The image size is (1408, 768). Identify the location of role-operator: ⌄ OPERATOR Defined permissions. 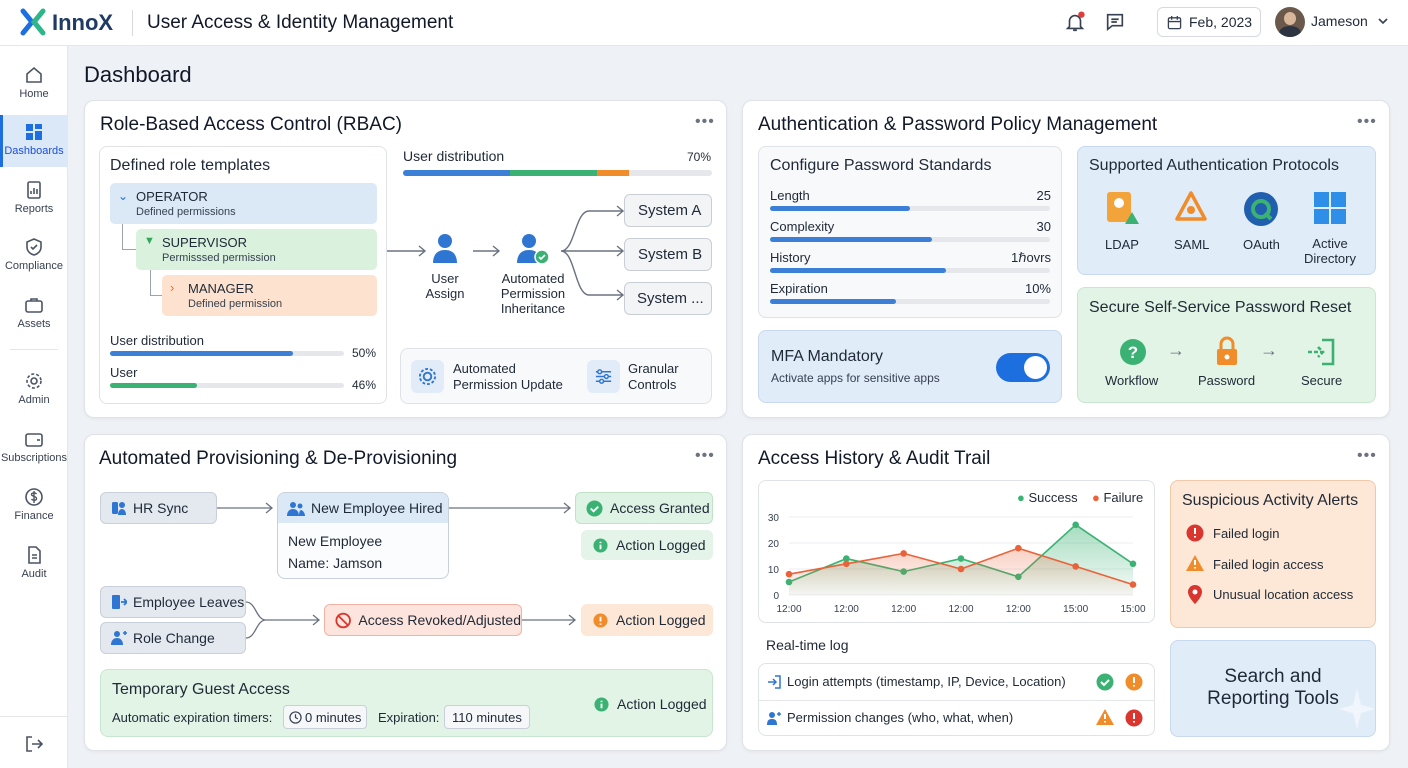
(243, 203).